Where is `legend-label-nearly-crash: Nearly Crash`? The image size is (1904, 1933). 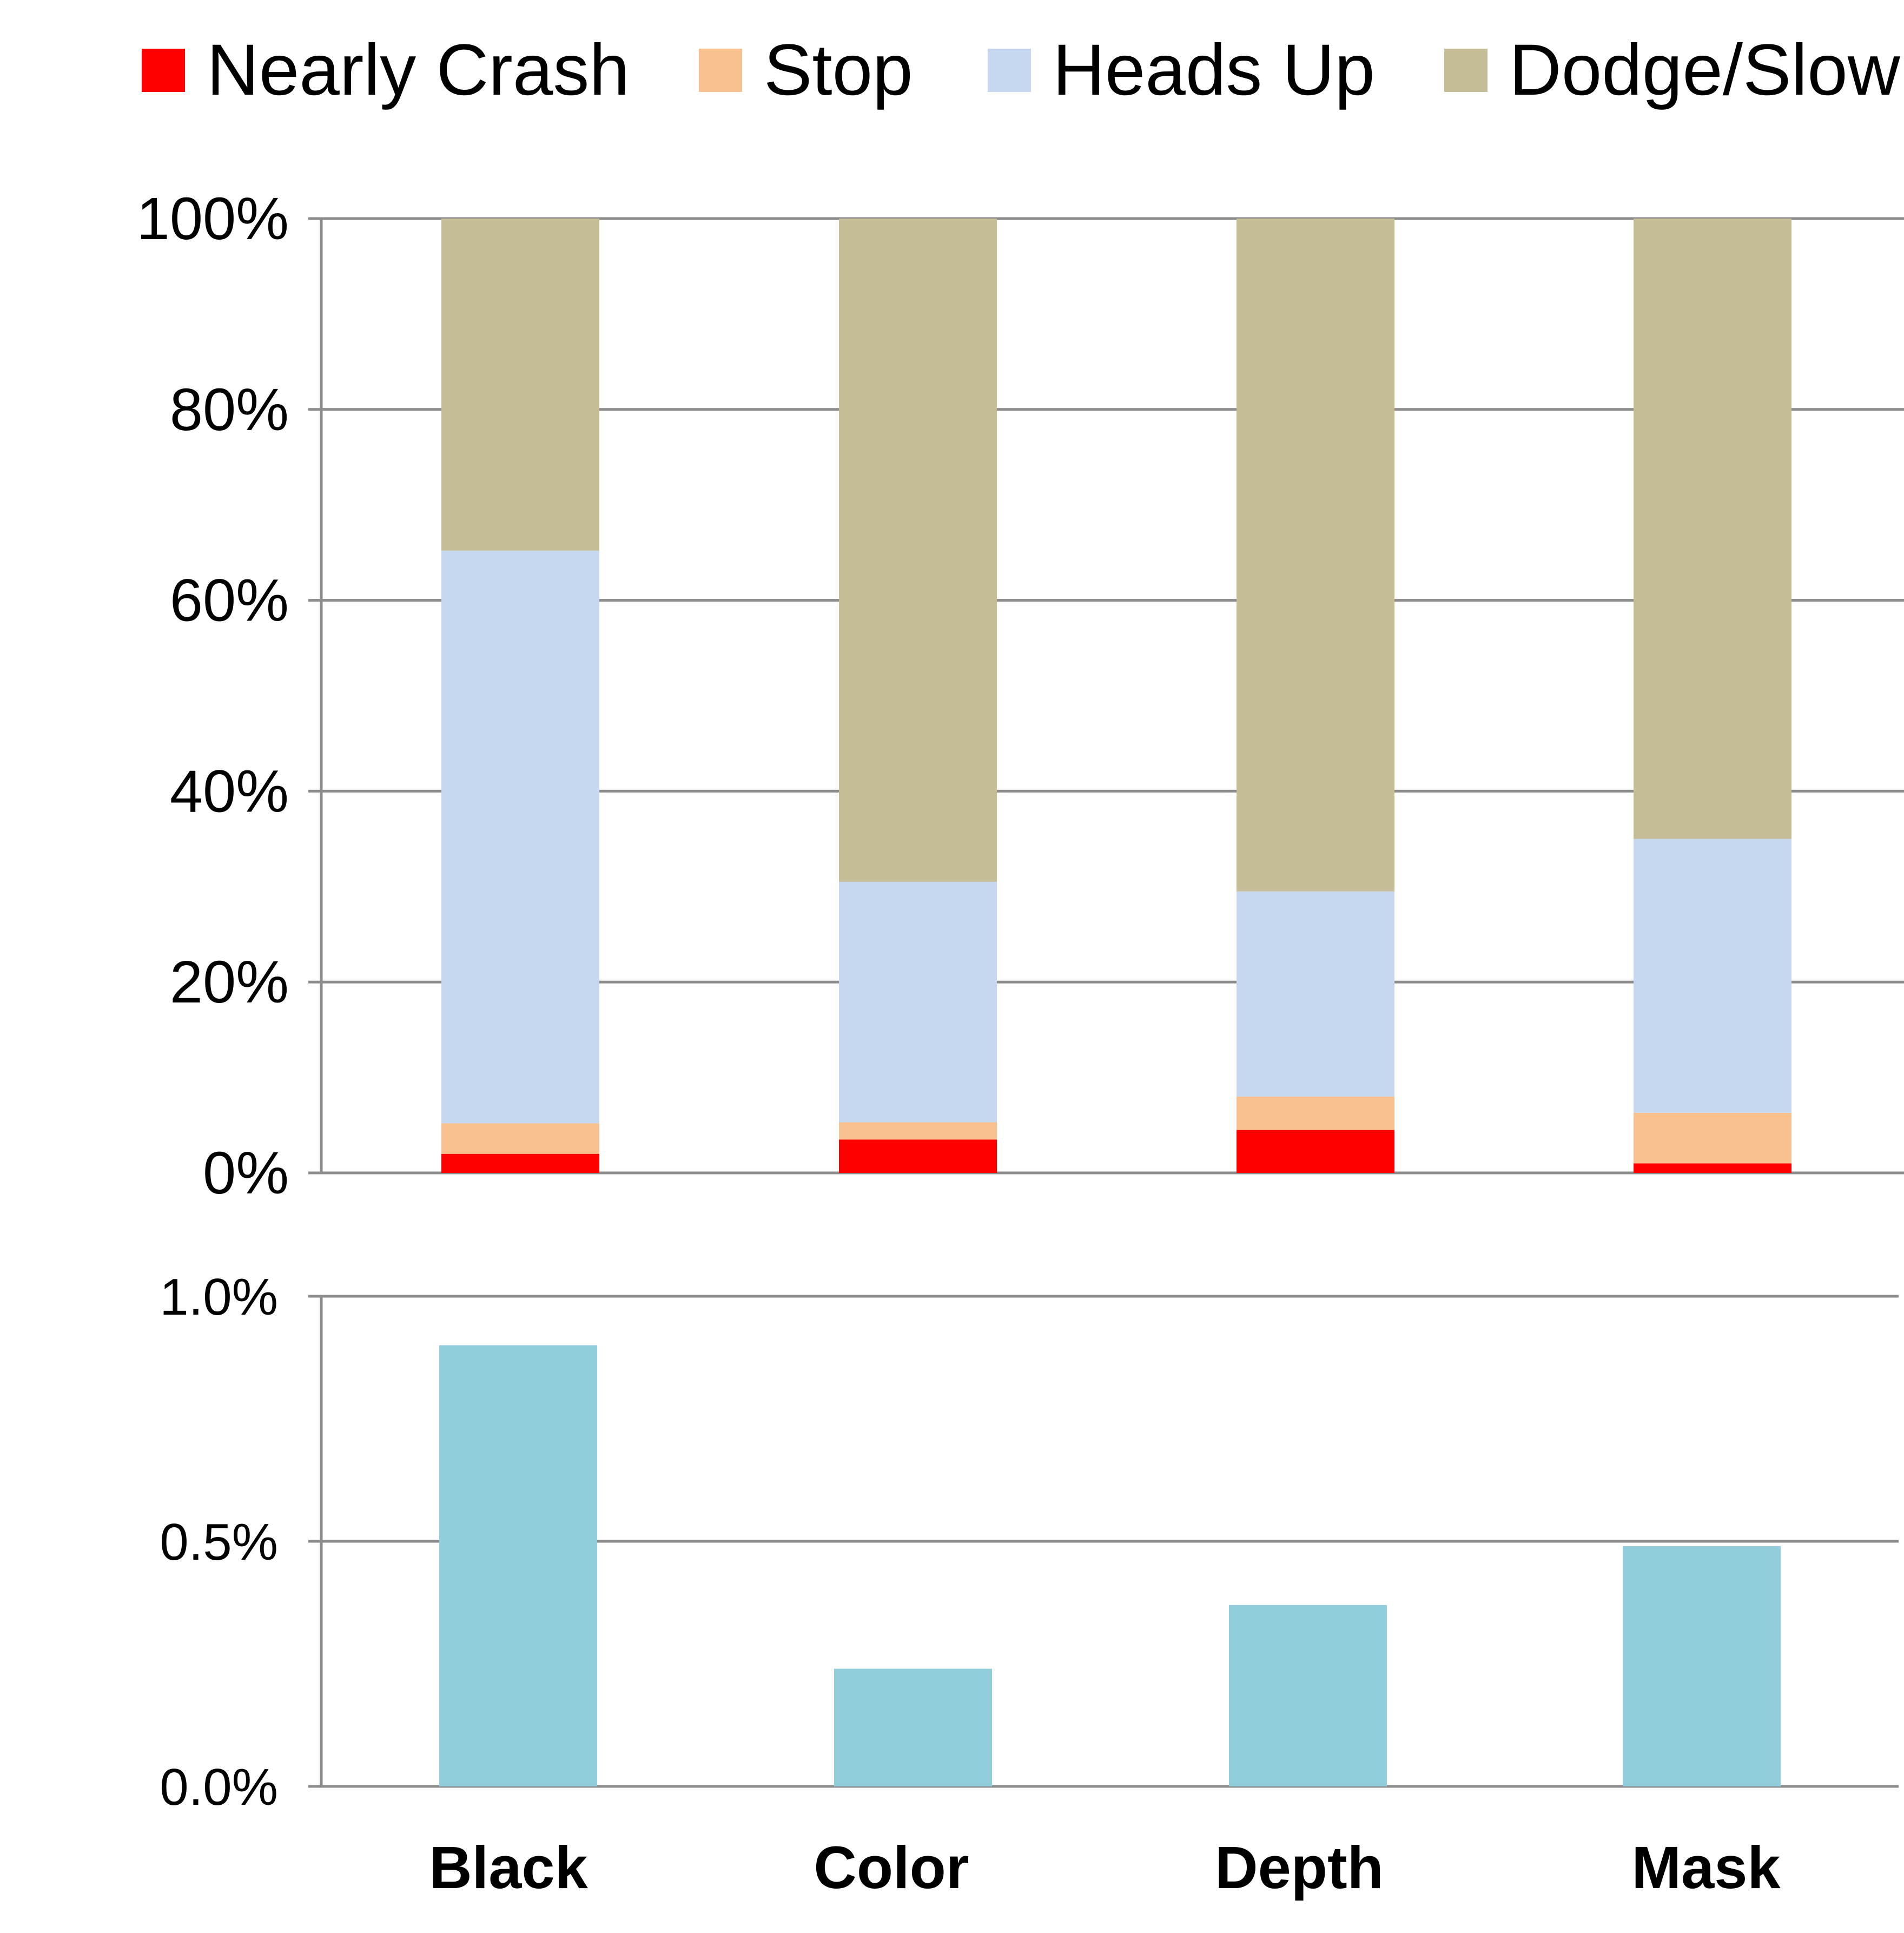
legend-label-nearly-crash: Nearly Crash is located at coordinates (418, 70).